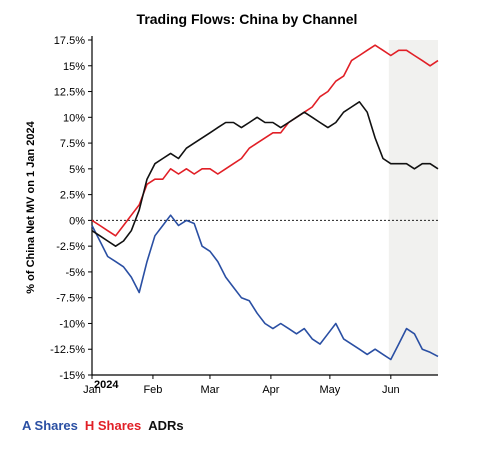 The width and height of the screenshot is (487, 451). What do you see at coordinates (413, 207) in the screenshot?
I see `shaded-region` at bounding box center [413, 207].